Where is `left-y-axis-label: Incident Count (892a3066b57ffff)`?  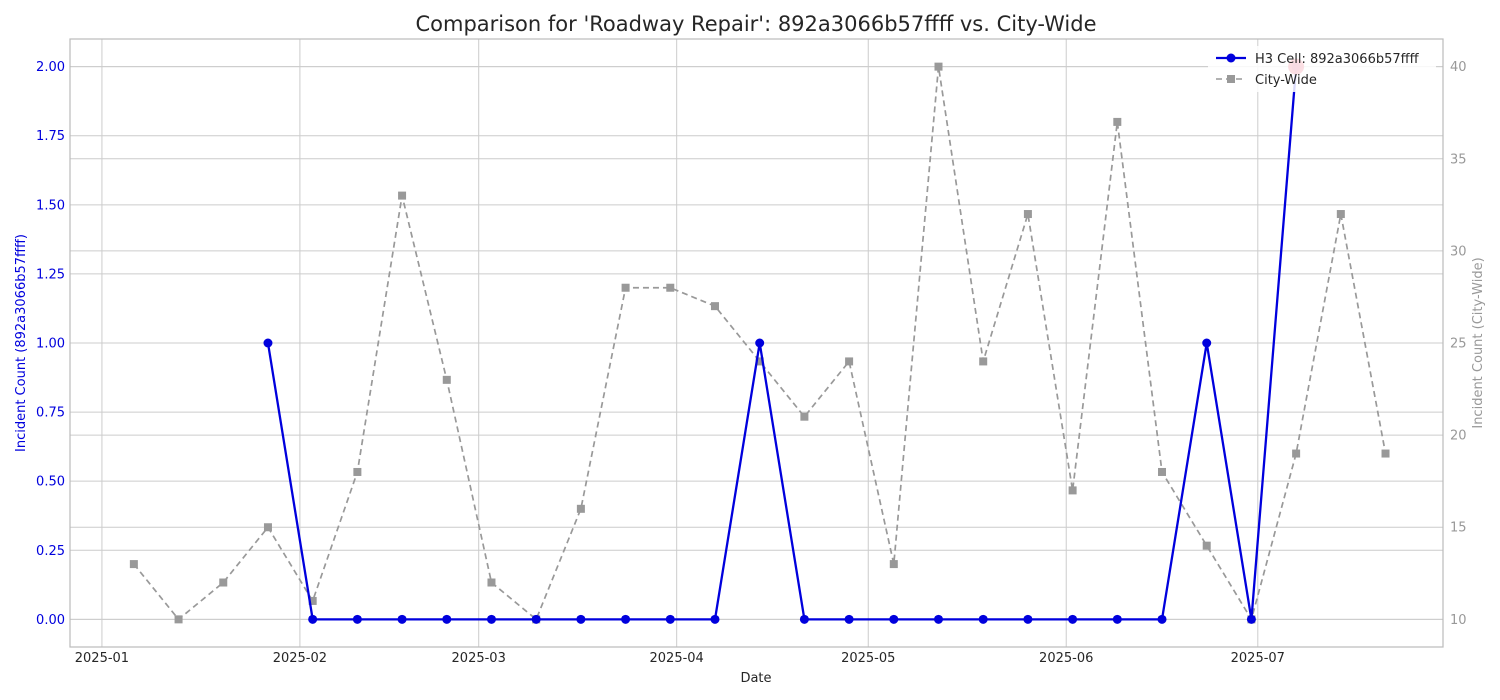 left-y-axis-label: Incident Count (892a3066b57ffff) is located at coordinates (21, 343).